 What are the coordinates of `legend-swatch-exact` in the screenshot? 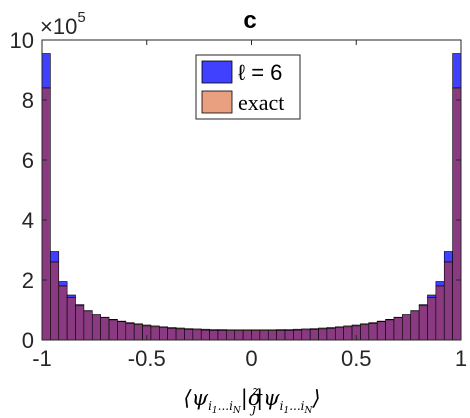 It's located at (217, 102).